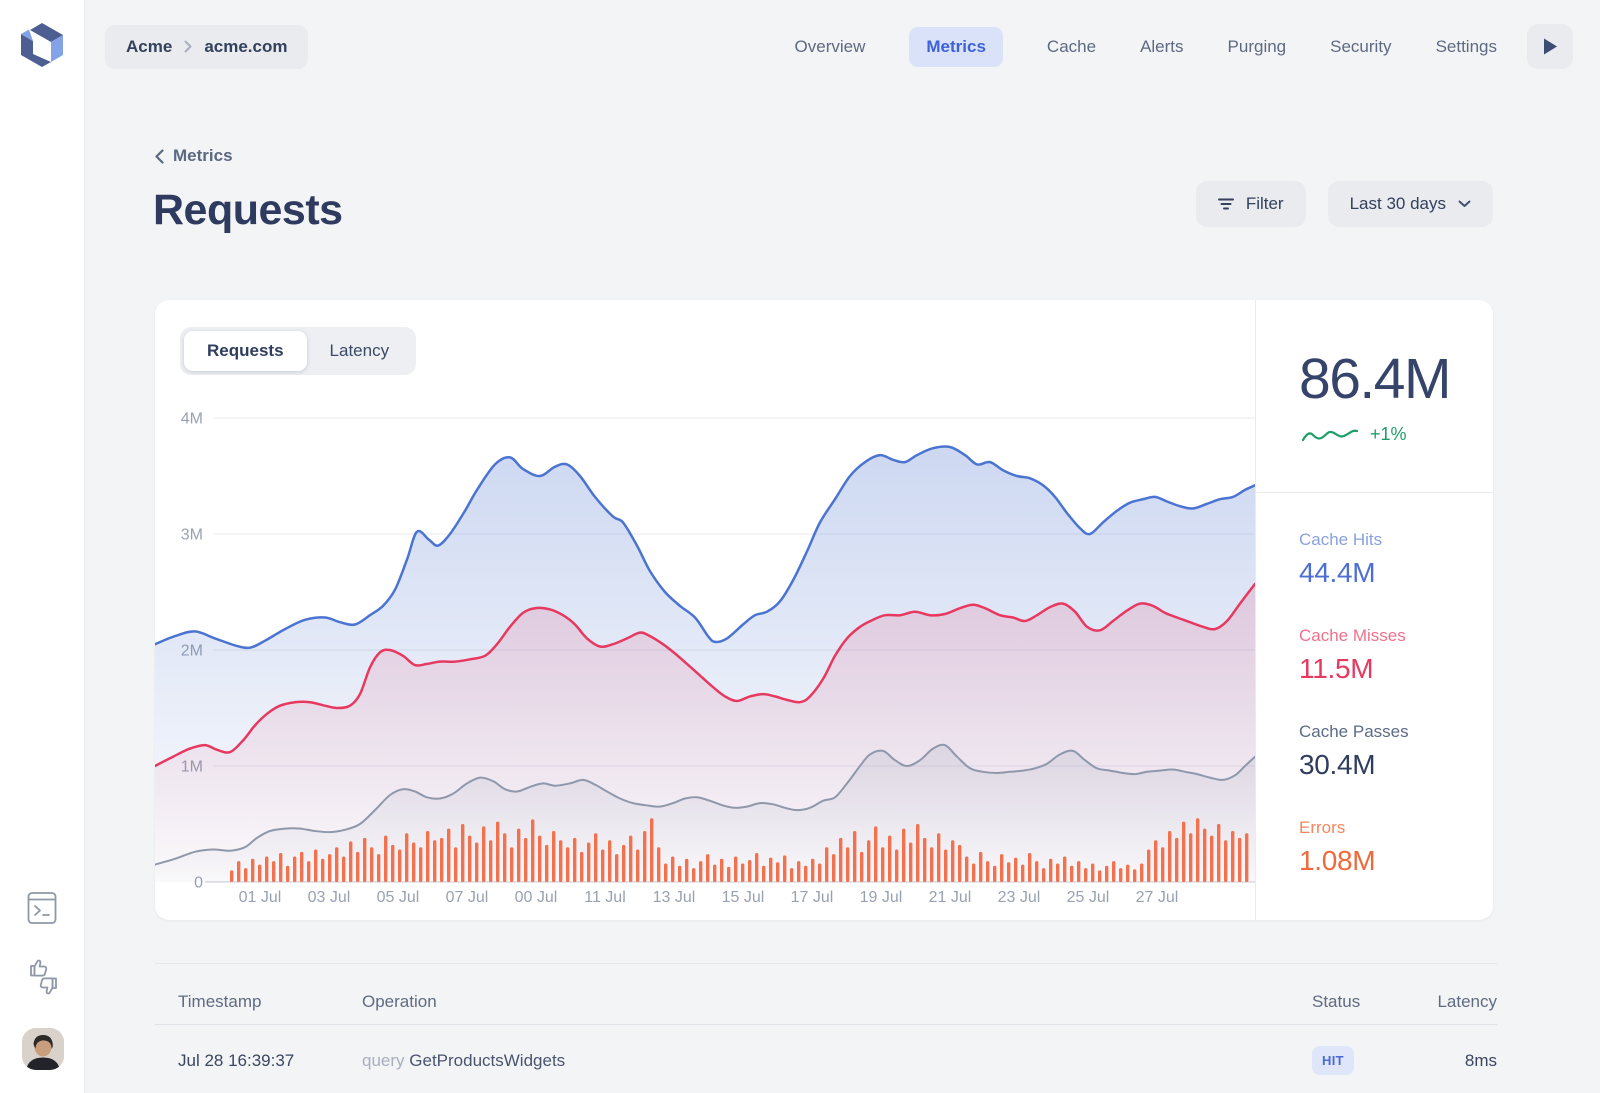 This screenshot has width=1600, height=1093. Describe the element at coordinates (220, 1001) in the screenshot. I see `col-header-timestamp: Timestamp` at that location.